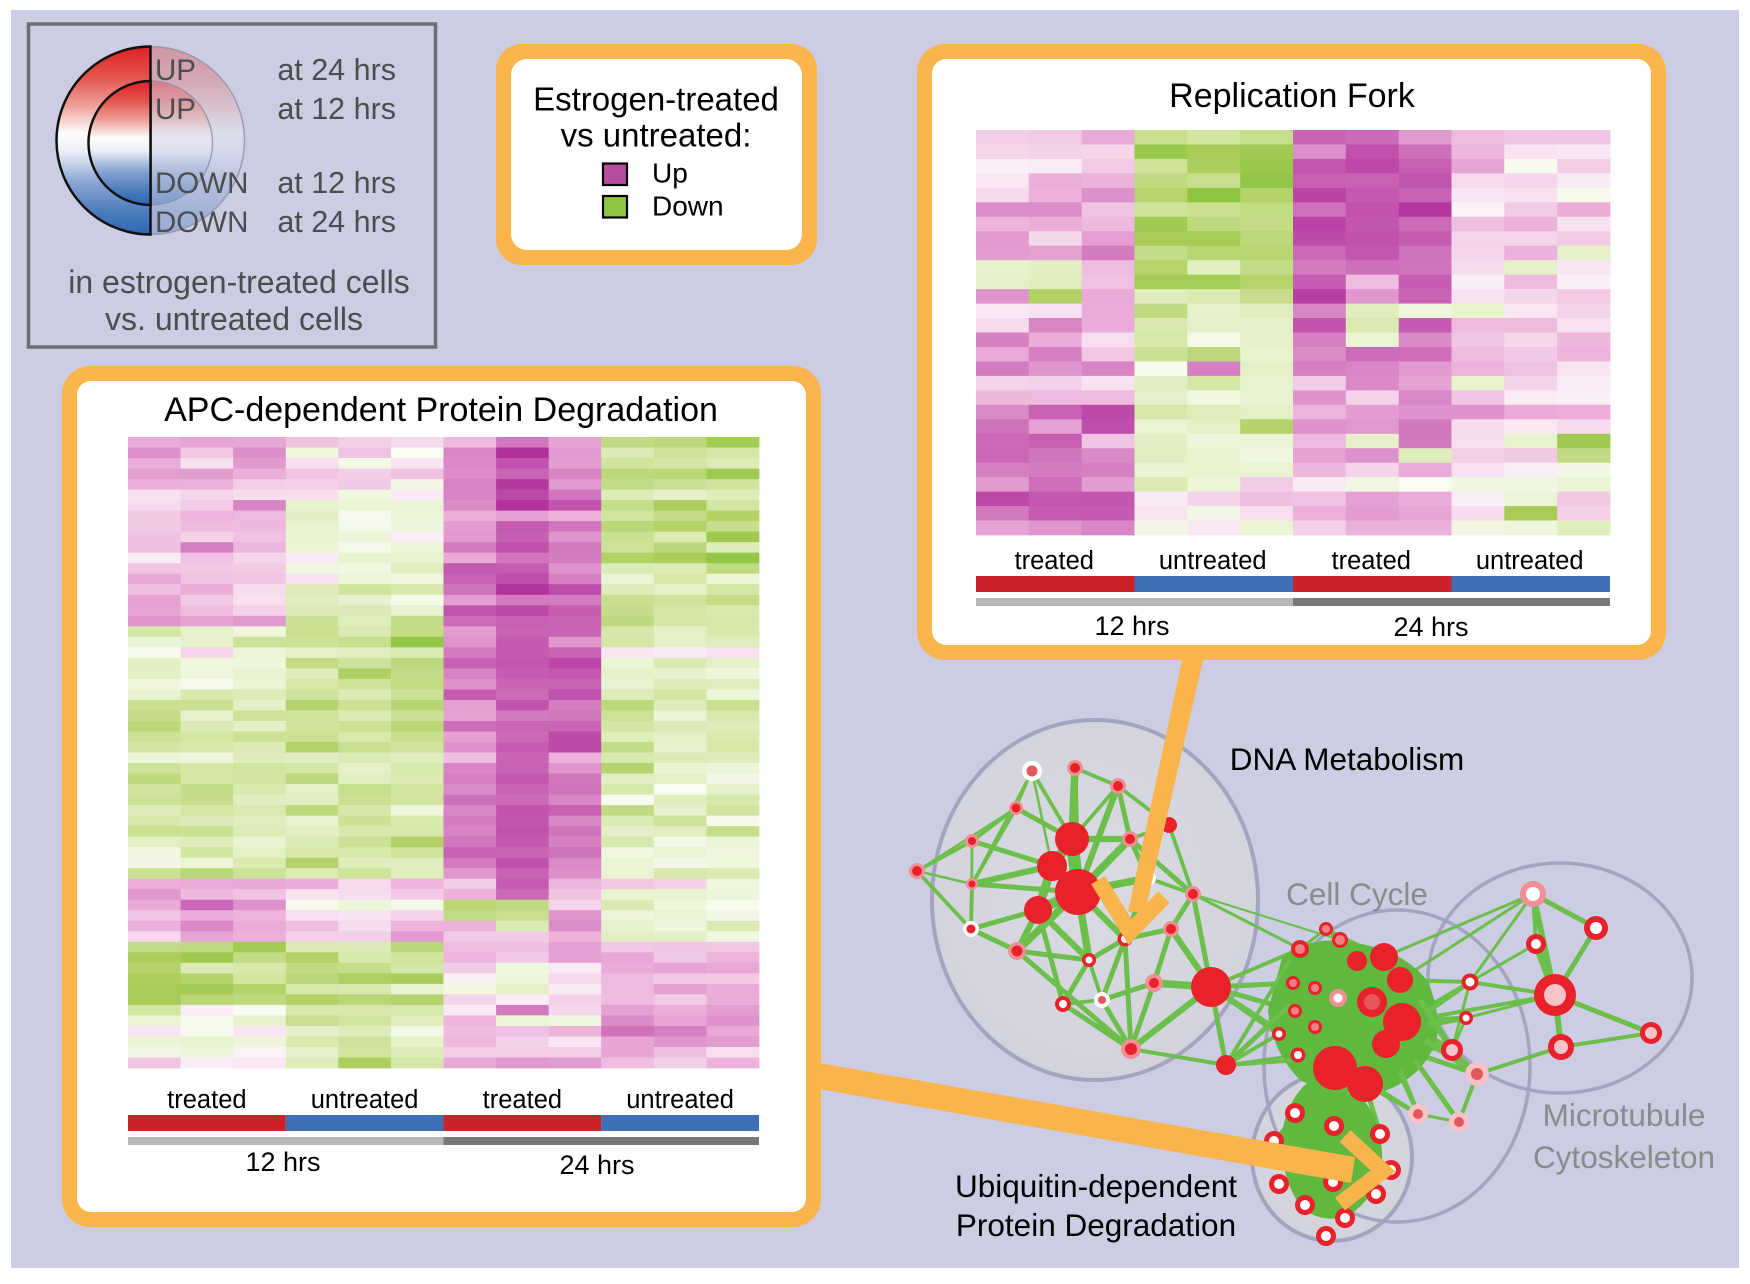 The height and width of the screenshot is (1284, 1750). What do you see at coordinates (1347, 759) in the screenshot?
I see `svg-text: DNA Metabolism` at bounding box center [1347, 759].